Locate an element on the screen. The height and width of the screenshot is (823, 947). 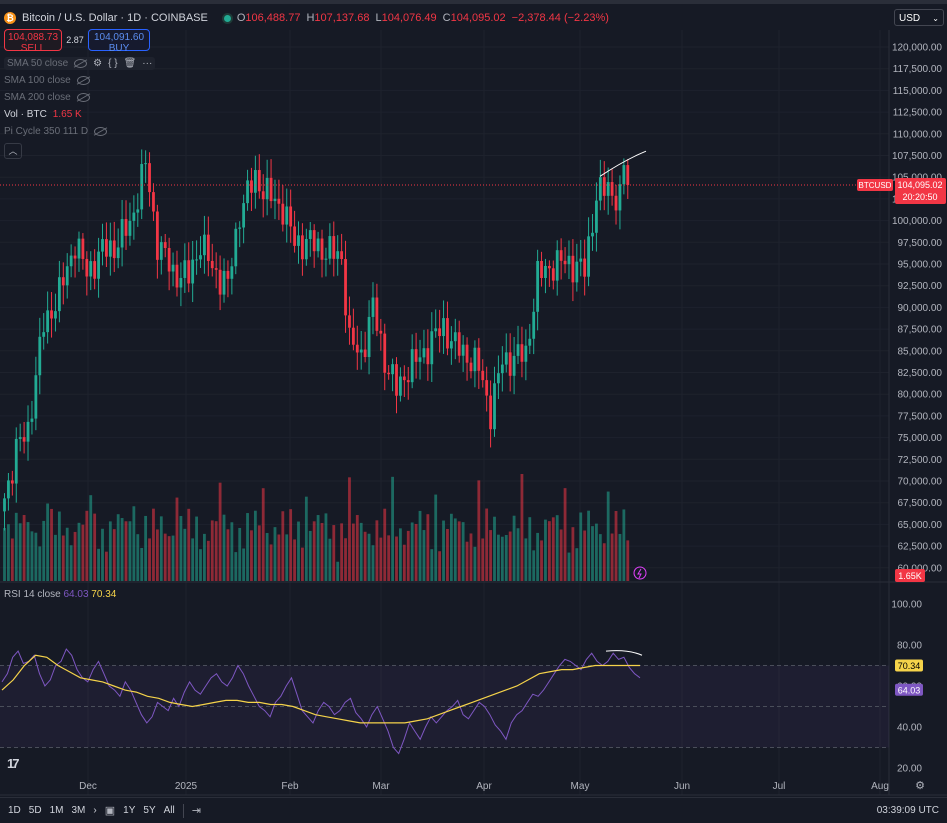
sell-label: SELL is located at coordinates (33, 48).